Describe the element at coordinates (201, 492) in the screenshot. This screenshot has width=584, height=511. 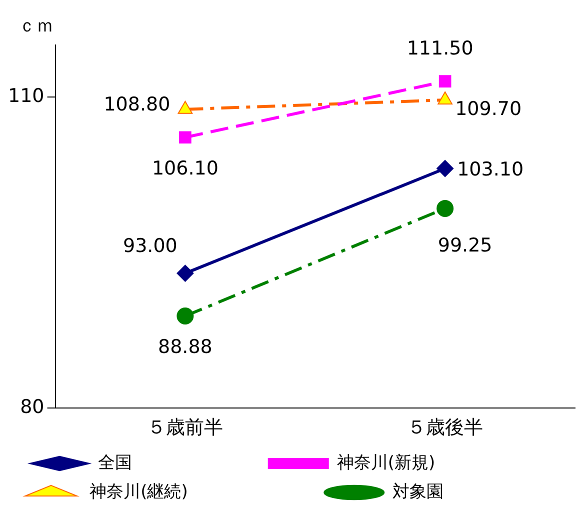
I see `legend-label: 神奈川(継続)` at that location.